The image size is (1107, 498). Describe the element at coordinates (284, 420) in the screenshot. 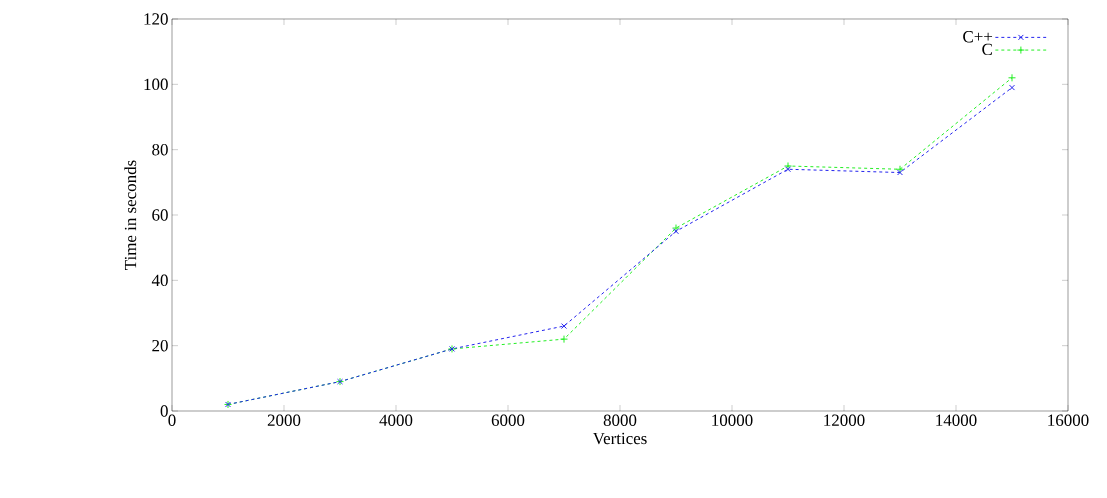

I see `x-tick-label: 2000` at that location.